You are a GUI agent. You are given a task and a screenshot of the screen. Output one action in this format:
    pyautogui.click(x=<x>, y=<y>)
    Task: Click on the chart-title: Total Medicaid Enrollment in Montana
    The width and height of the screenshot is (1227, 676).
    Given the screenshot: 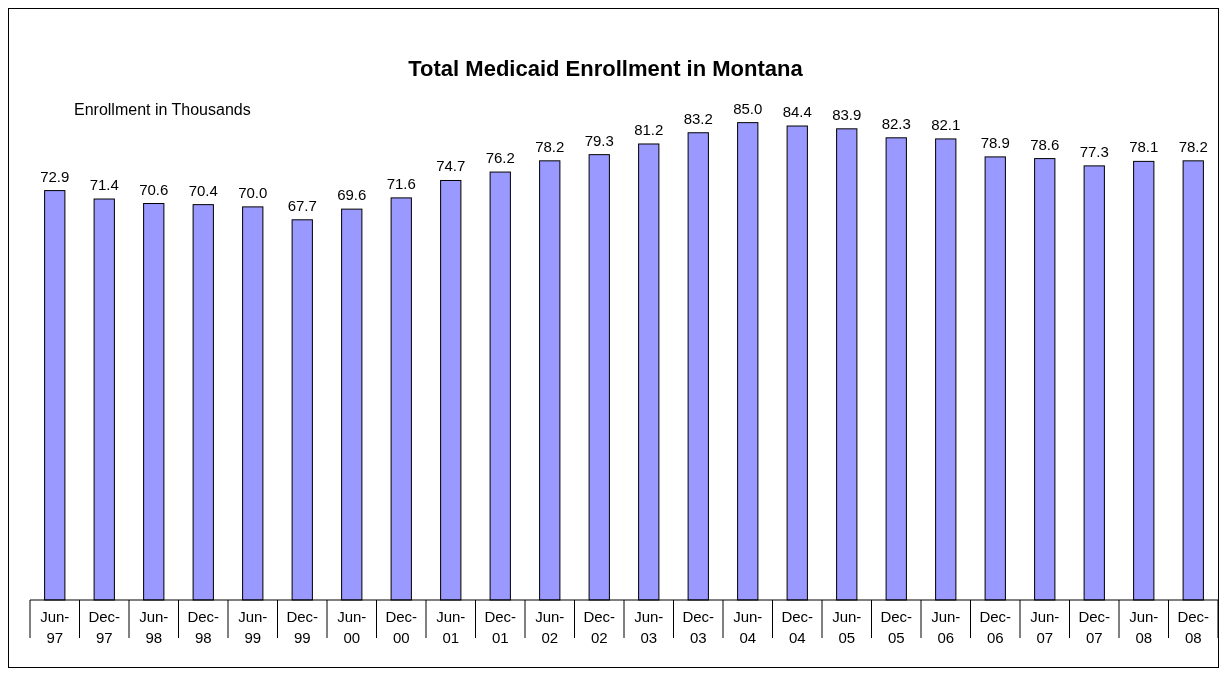 What is the action you would take?
    pyautogui.click(x=606, y=68)
    